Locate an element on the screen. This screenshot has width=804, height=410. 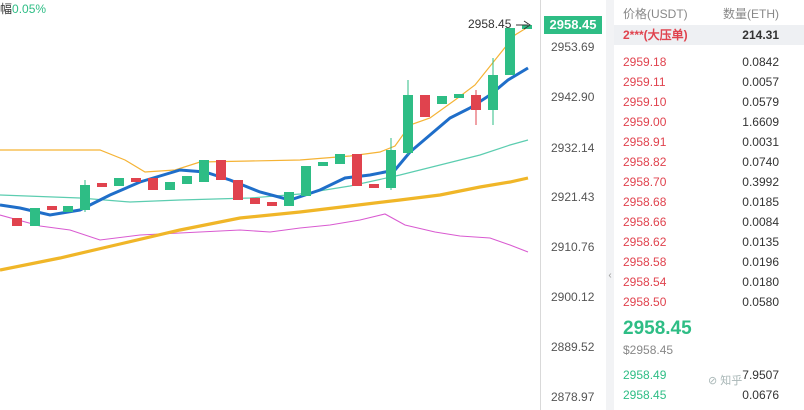
order-qty: 1.6609 is located at coordinates (760, 122).